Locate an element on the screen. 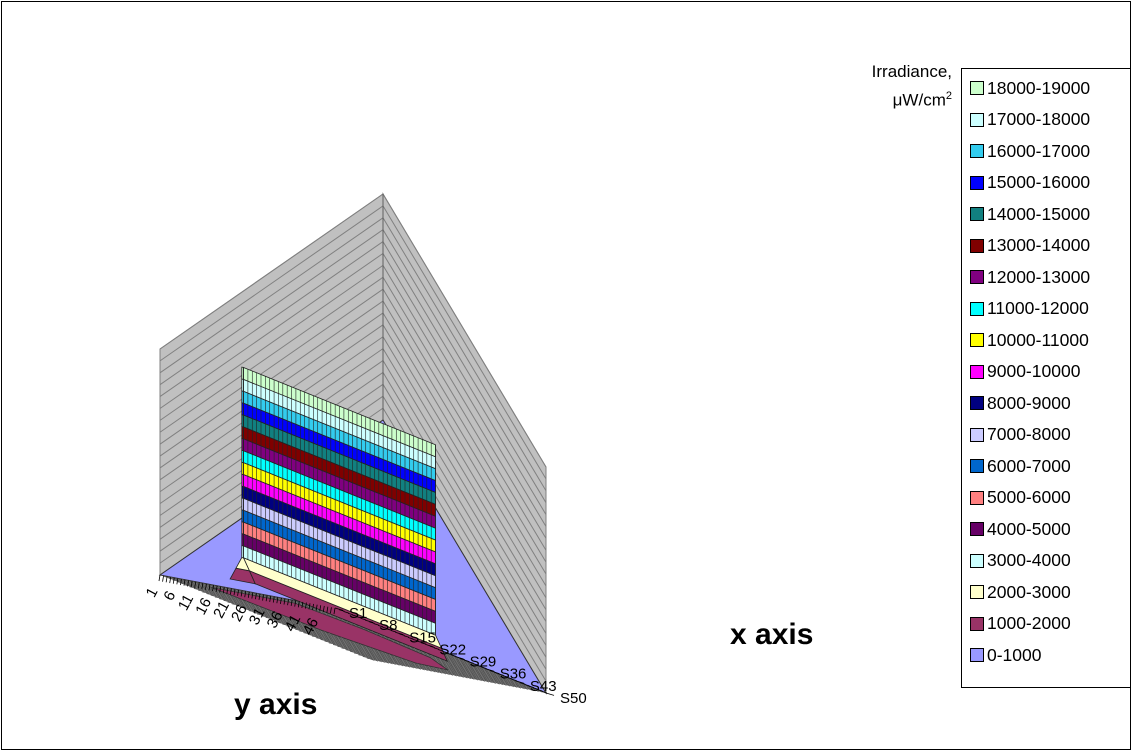 The width and height of the screenshot is (1133, 752). legend-item: 3000-4000 is located at coordinates (1020, 561).